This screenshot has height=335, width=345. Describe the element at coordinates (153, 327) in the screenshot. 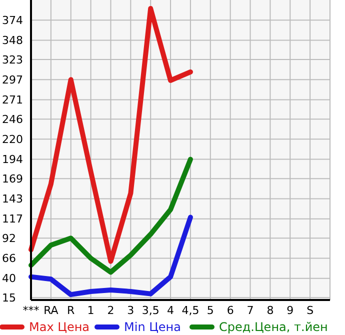

I see `legend-label: Min Цена` at that location.